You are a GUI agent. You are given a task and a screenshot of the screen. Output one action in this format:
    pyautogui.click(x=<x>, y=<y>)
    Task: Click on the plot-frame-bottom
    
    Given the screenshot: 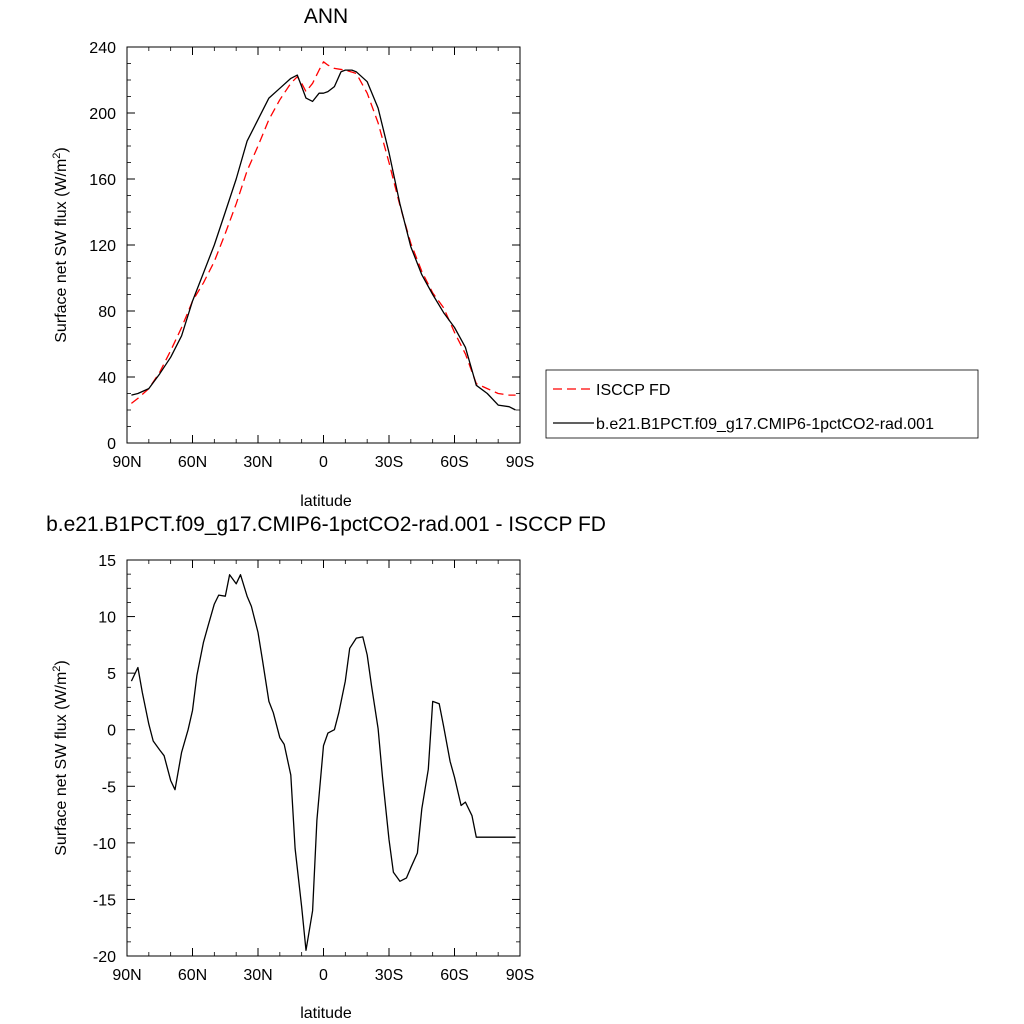 What is the action you would take?
    pyautogui.click(x=323, y=758)
    